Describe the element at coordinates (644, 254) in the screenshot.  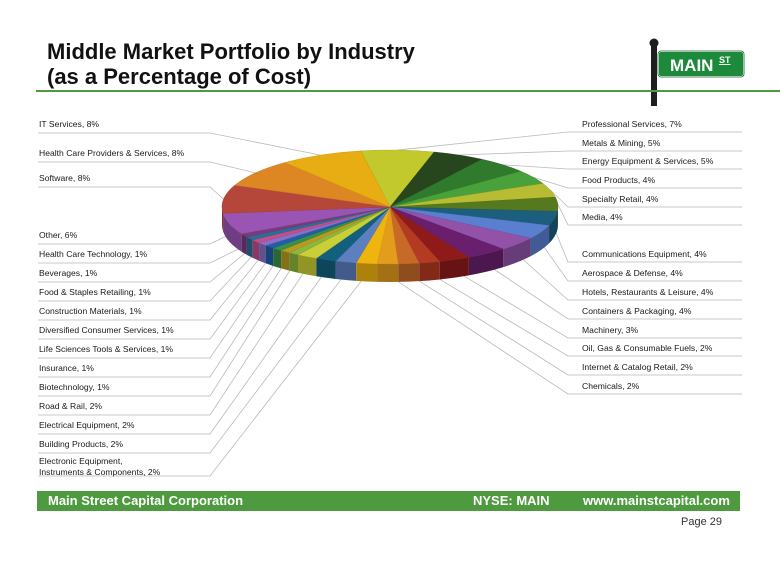
I see `slice-label: Communications Equipment, 4%` at that location.